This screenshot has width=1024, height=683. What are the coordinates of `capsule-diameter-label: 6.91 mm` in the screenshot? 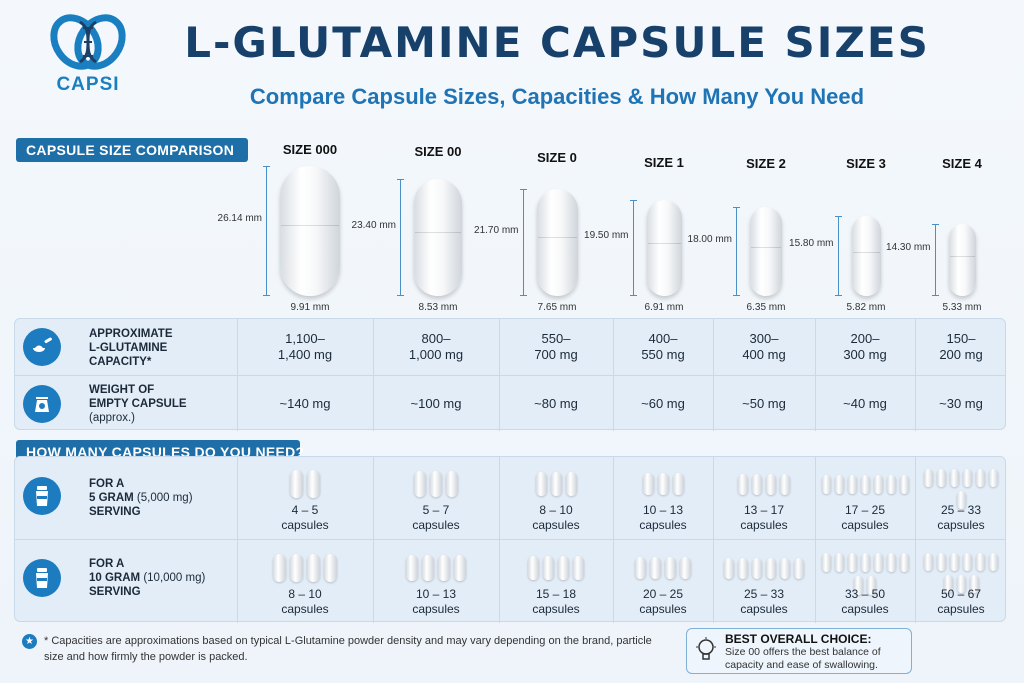 It's located at (664, 307).